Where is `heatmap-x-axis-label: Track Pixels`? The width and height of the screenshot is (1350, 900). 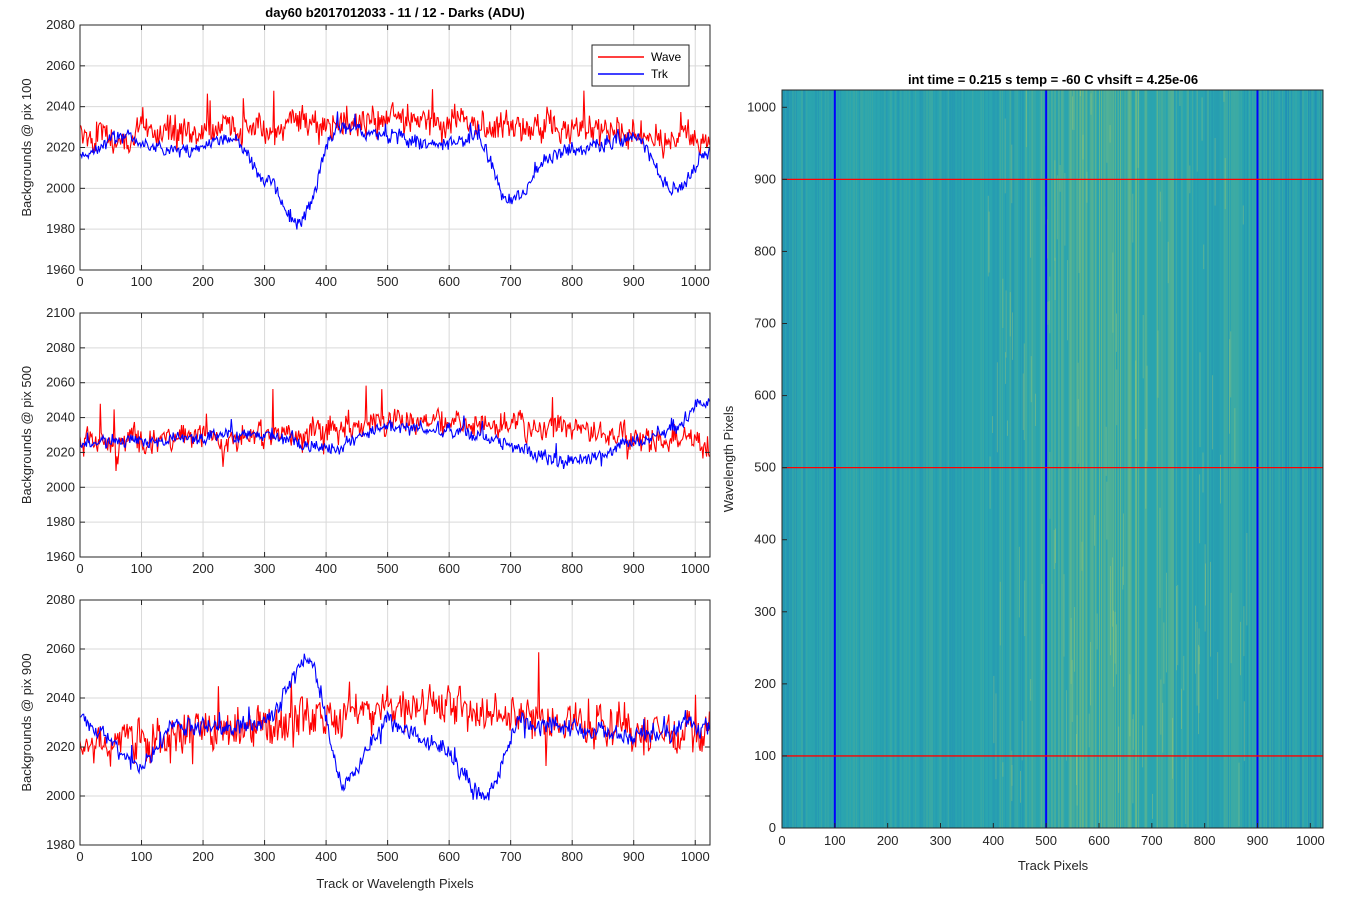 heatmap-x-axis-label: Track Pixels is located at coordinates (1053, 865).